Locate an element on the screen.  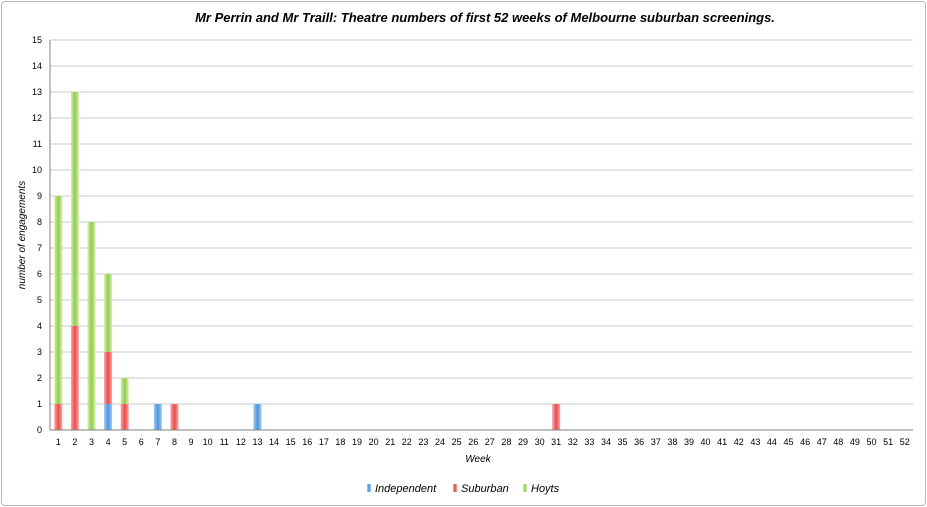
x-tick-label: 23 is located at coordinates (423, 442).